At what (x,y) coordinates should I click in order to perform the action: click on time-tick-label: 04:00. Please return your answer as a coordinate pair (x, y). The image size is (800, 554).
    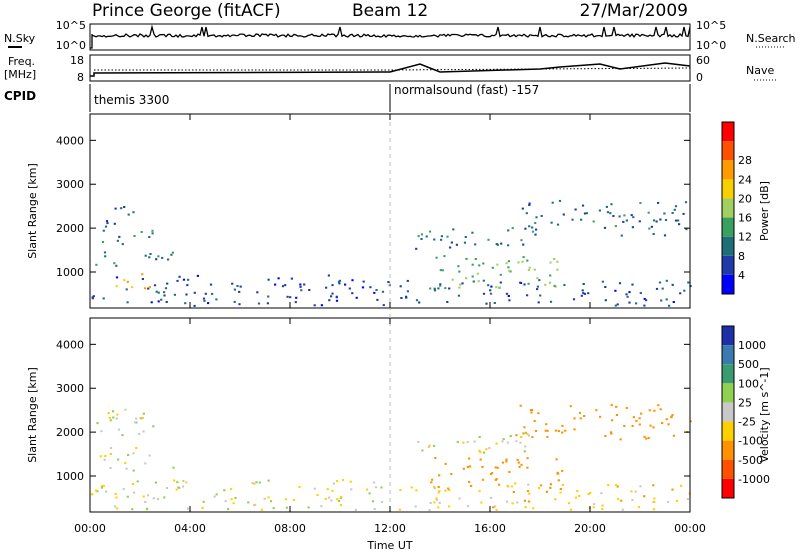
    Looking at the image, I should click on (190, 528).